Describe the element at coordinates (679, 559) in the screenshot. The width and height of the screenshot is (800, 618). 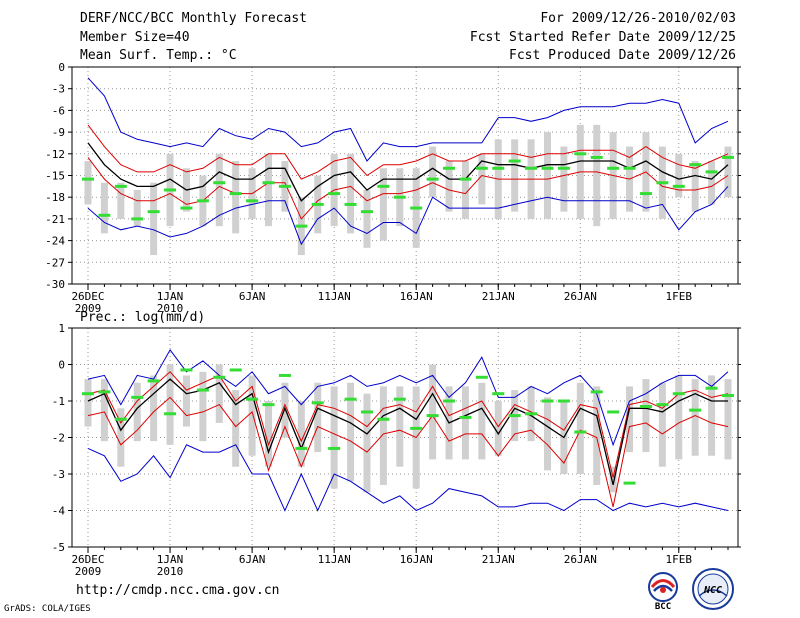
I see `panel1-xtick-label: 1FEB` at that location.